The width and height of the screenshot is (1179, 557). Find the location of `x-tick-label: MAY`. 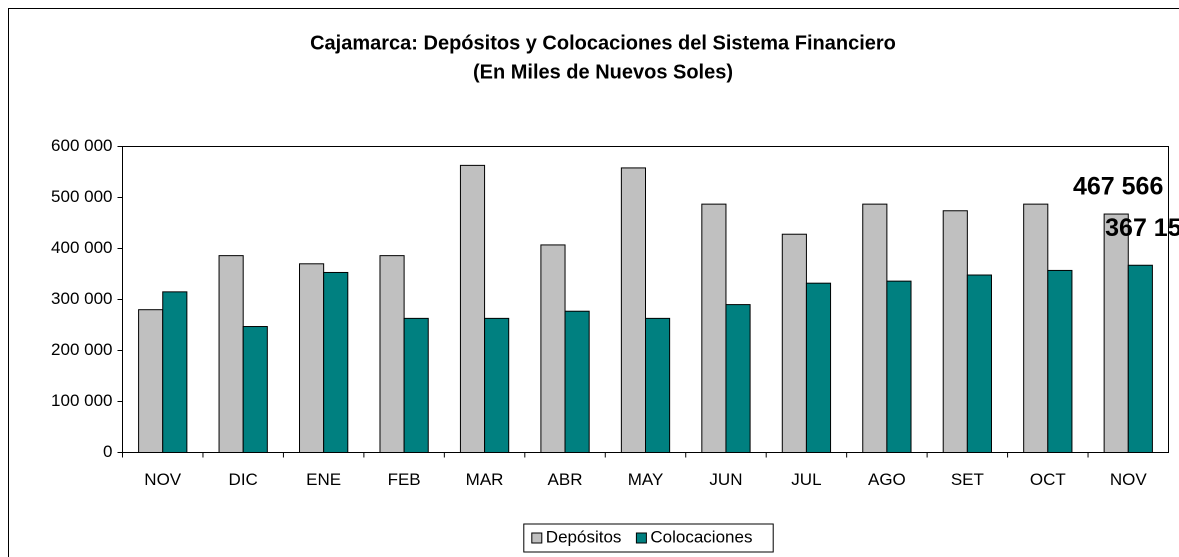

x-tick-label: MAY is located at coordinates (646, 479).